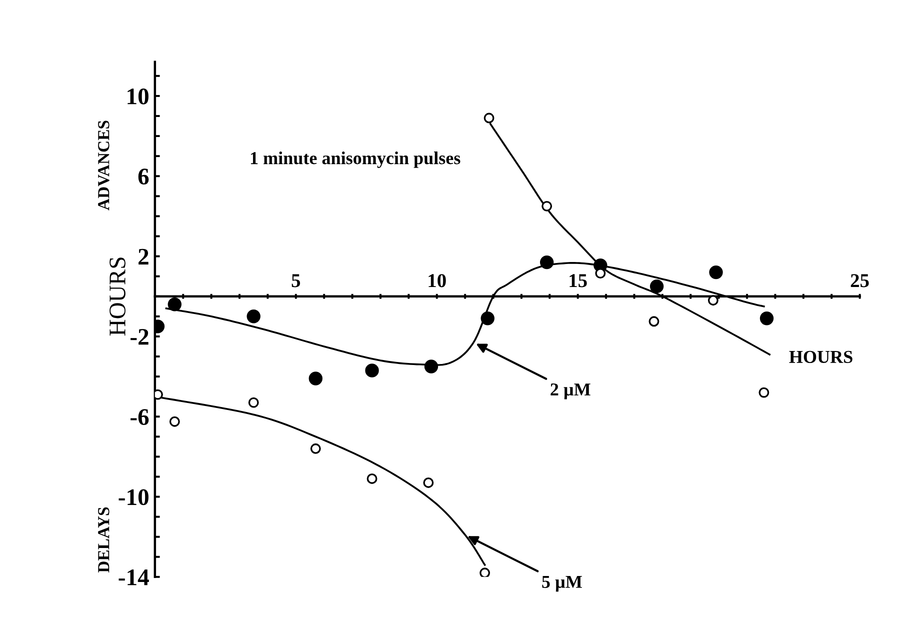 This screenshot has width=906, height=619. Describe the element at coordinates (118, 297) in the screenshot. I see `y-axis-title: HOURS` at that location.